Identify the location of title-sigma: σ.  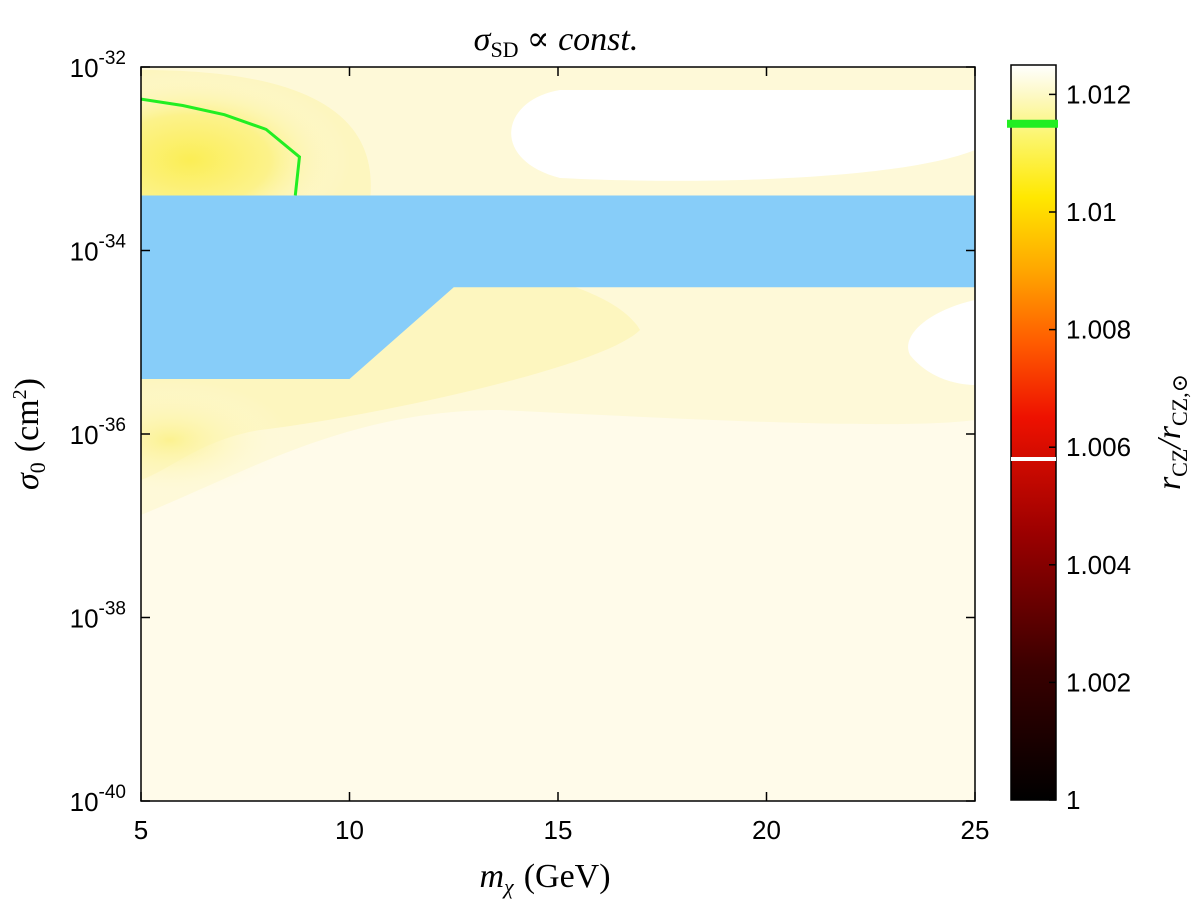
(483, 39).